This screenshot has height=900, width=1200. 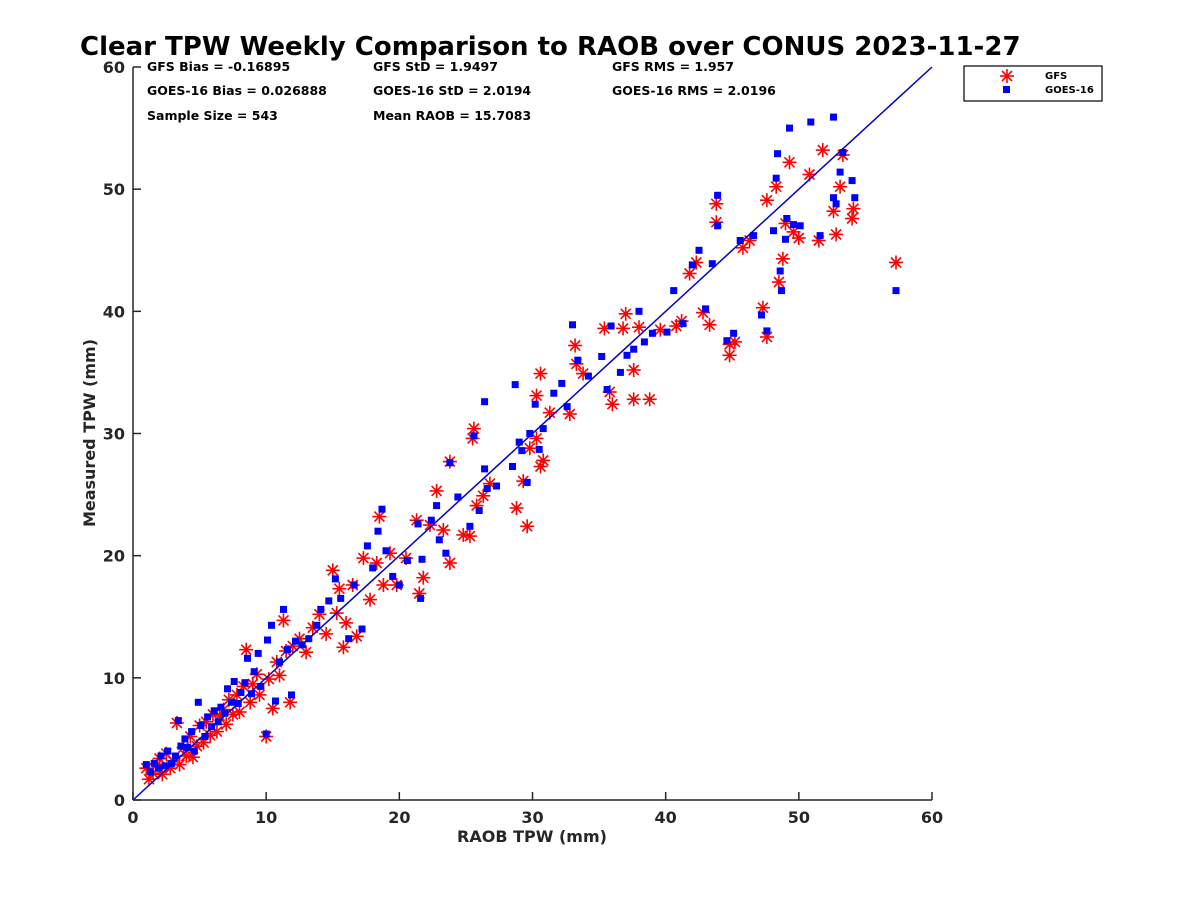 I want to click on stat-goes-rms: GOES-16 RMS = 2.0196, so click(x=694, y=90).